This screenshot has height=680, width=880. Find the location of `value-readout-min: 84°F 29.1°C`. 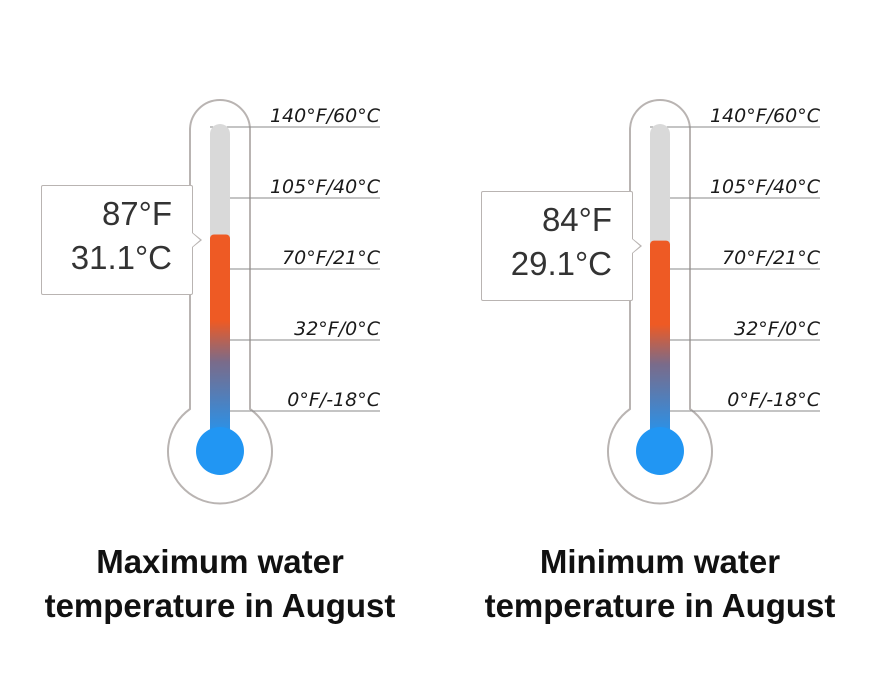

value-readout-min: 84°F 29.1°C is located at coordinates (561, 246).